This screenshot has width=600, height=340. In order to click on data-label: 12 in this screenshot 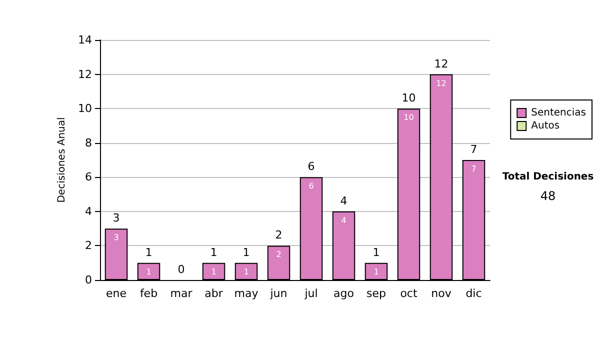, I will do `click(441, 83)`.